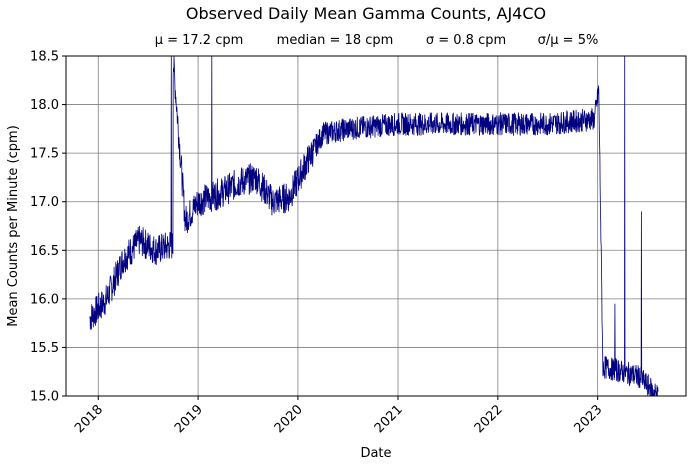 The height and width of the screenshot is (466, 692). Describe the element at coordinates (568, 40) in the screenshot. I see `stat-4: σ/μ = 5%` at that location.